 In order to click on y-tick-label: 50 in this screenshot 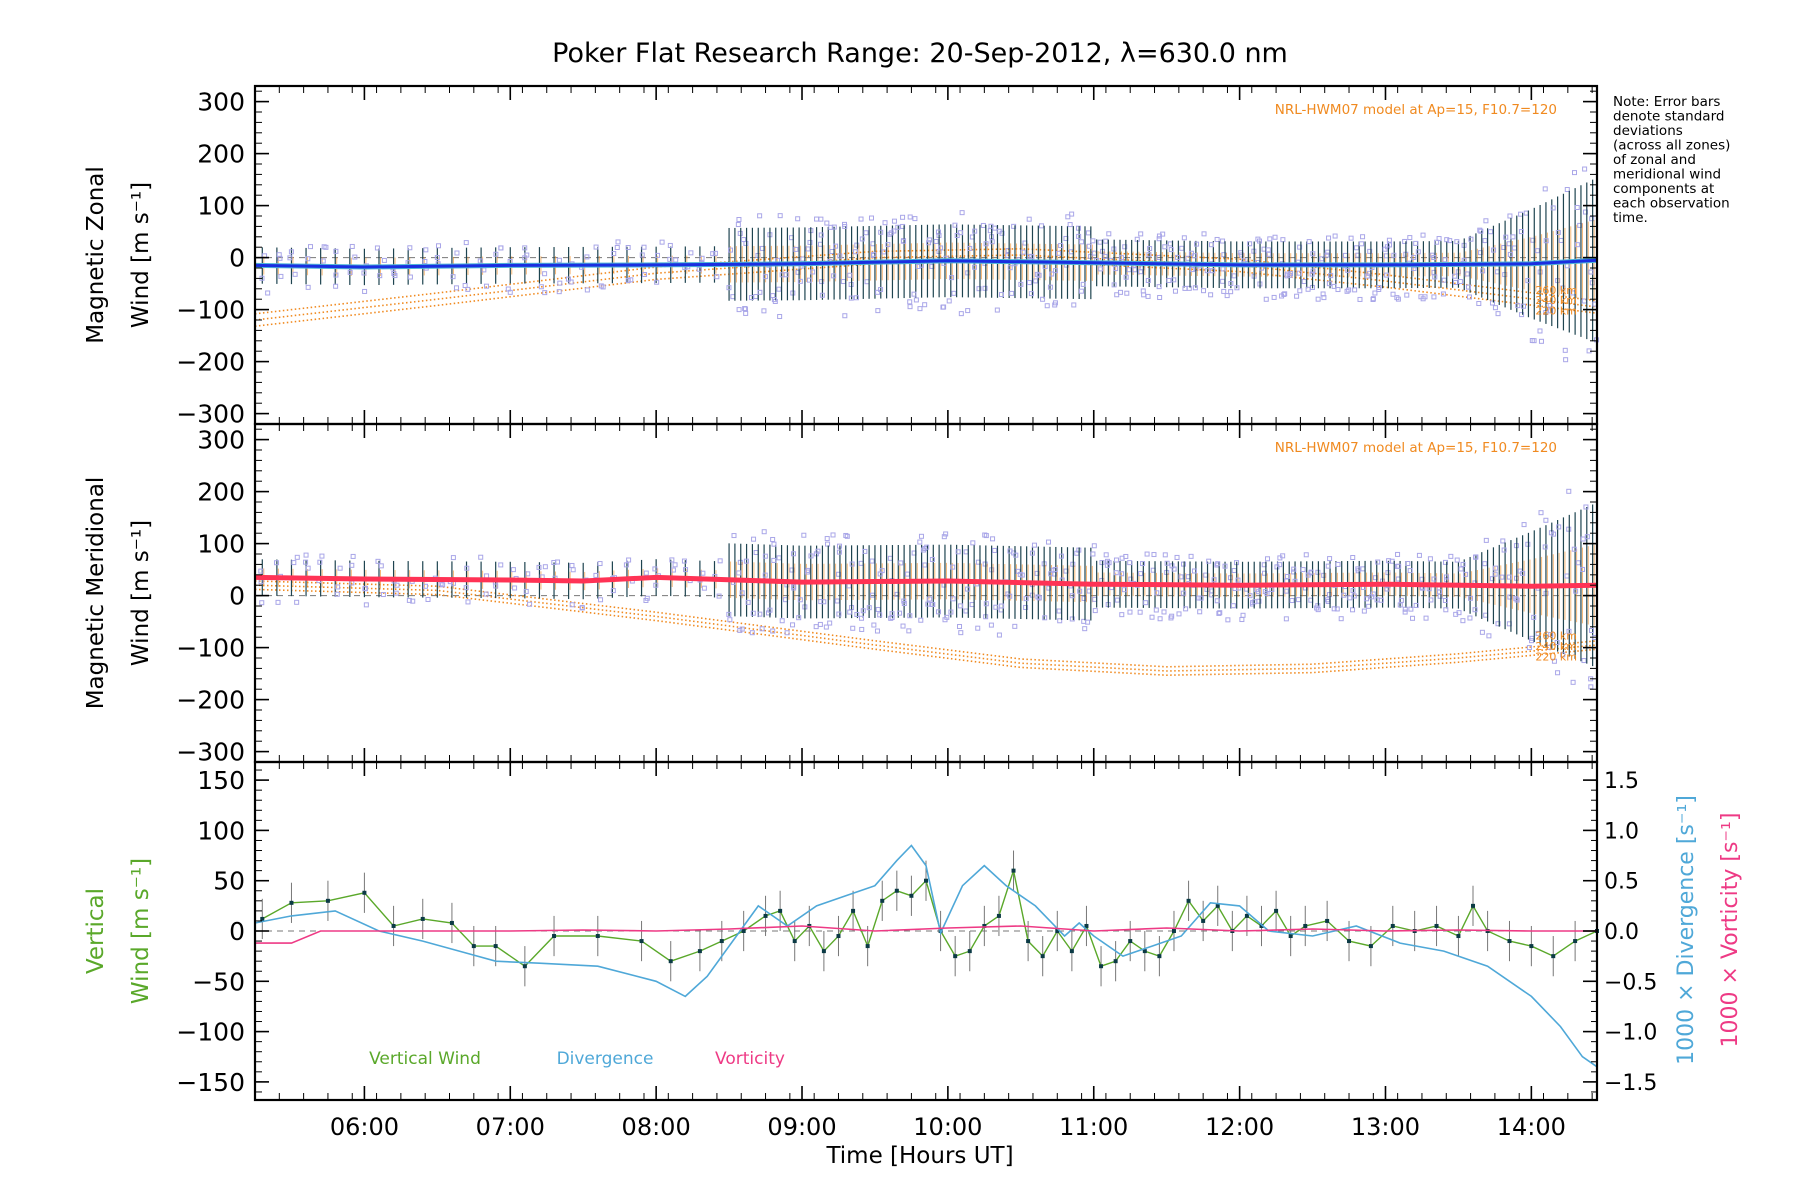, I will do `click(229, 881)`.